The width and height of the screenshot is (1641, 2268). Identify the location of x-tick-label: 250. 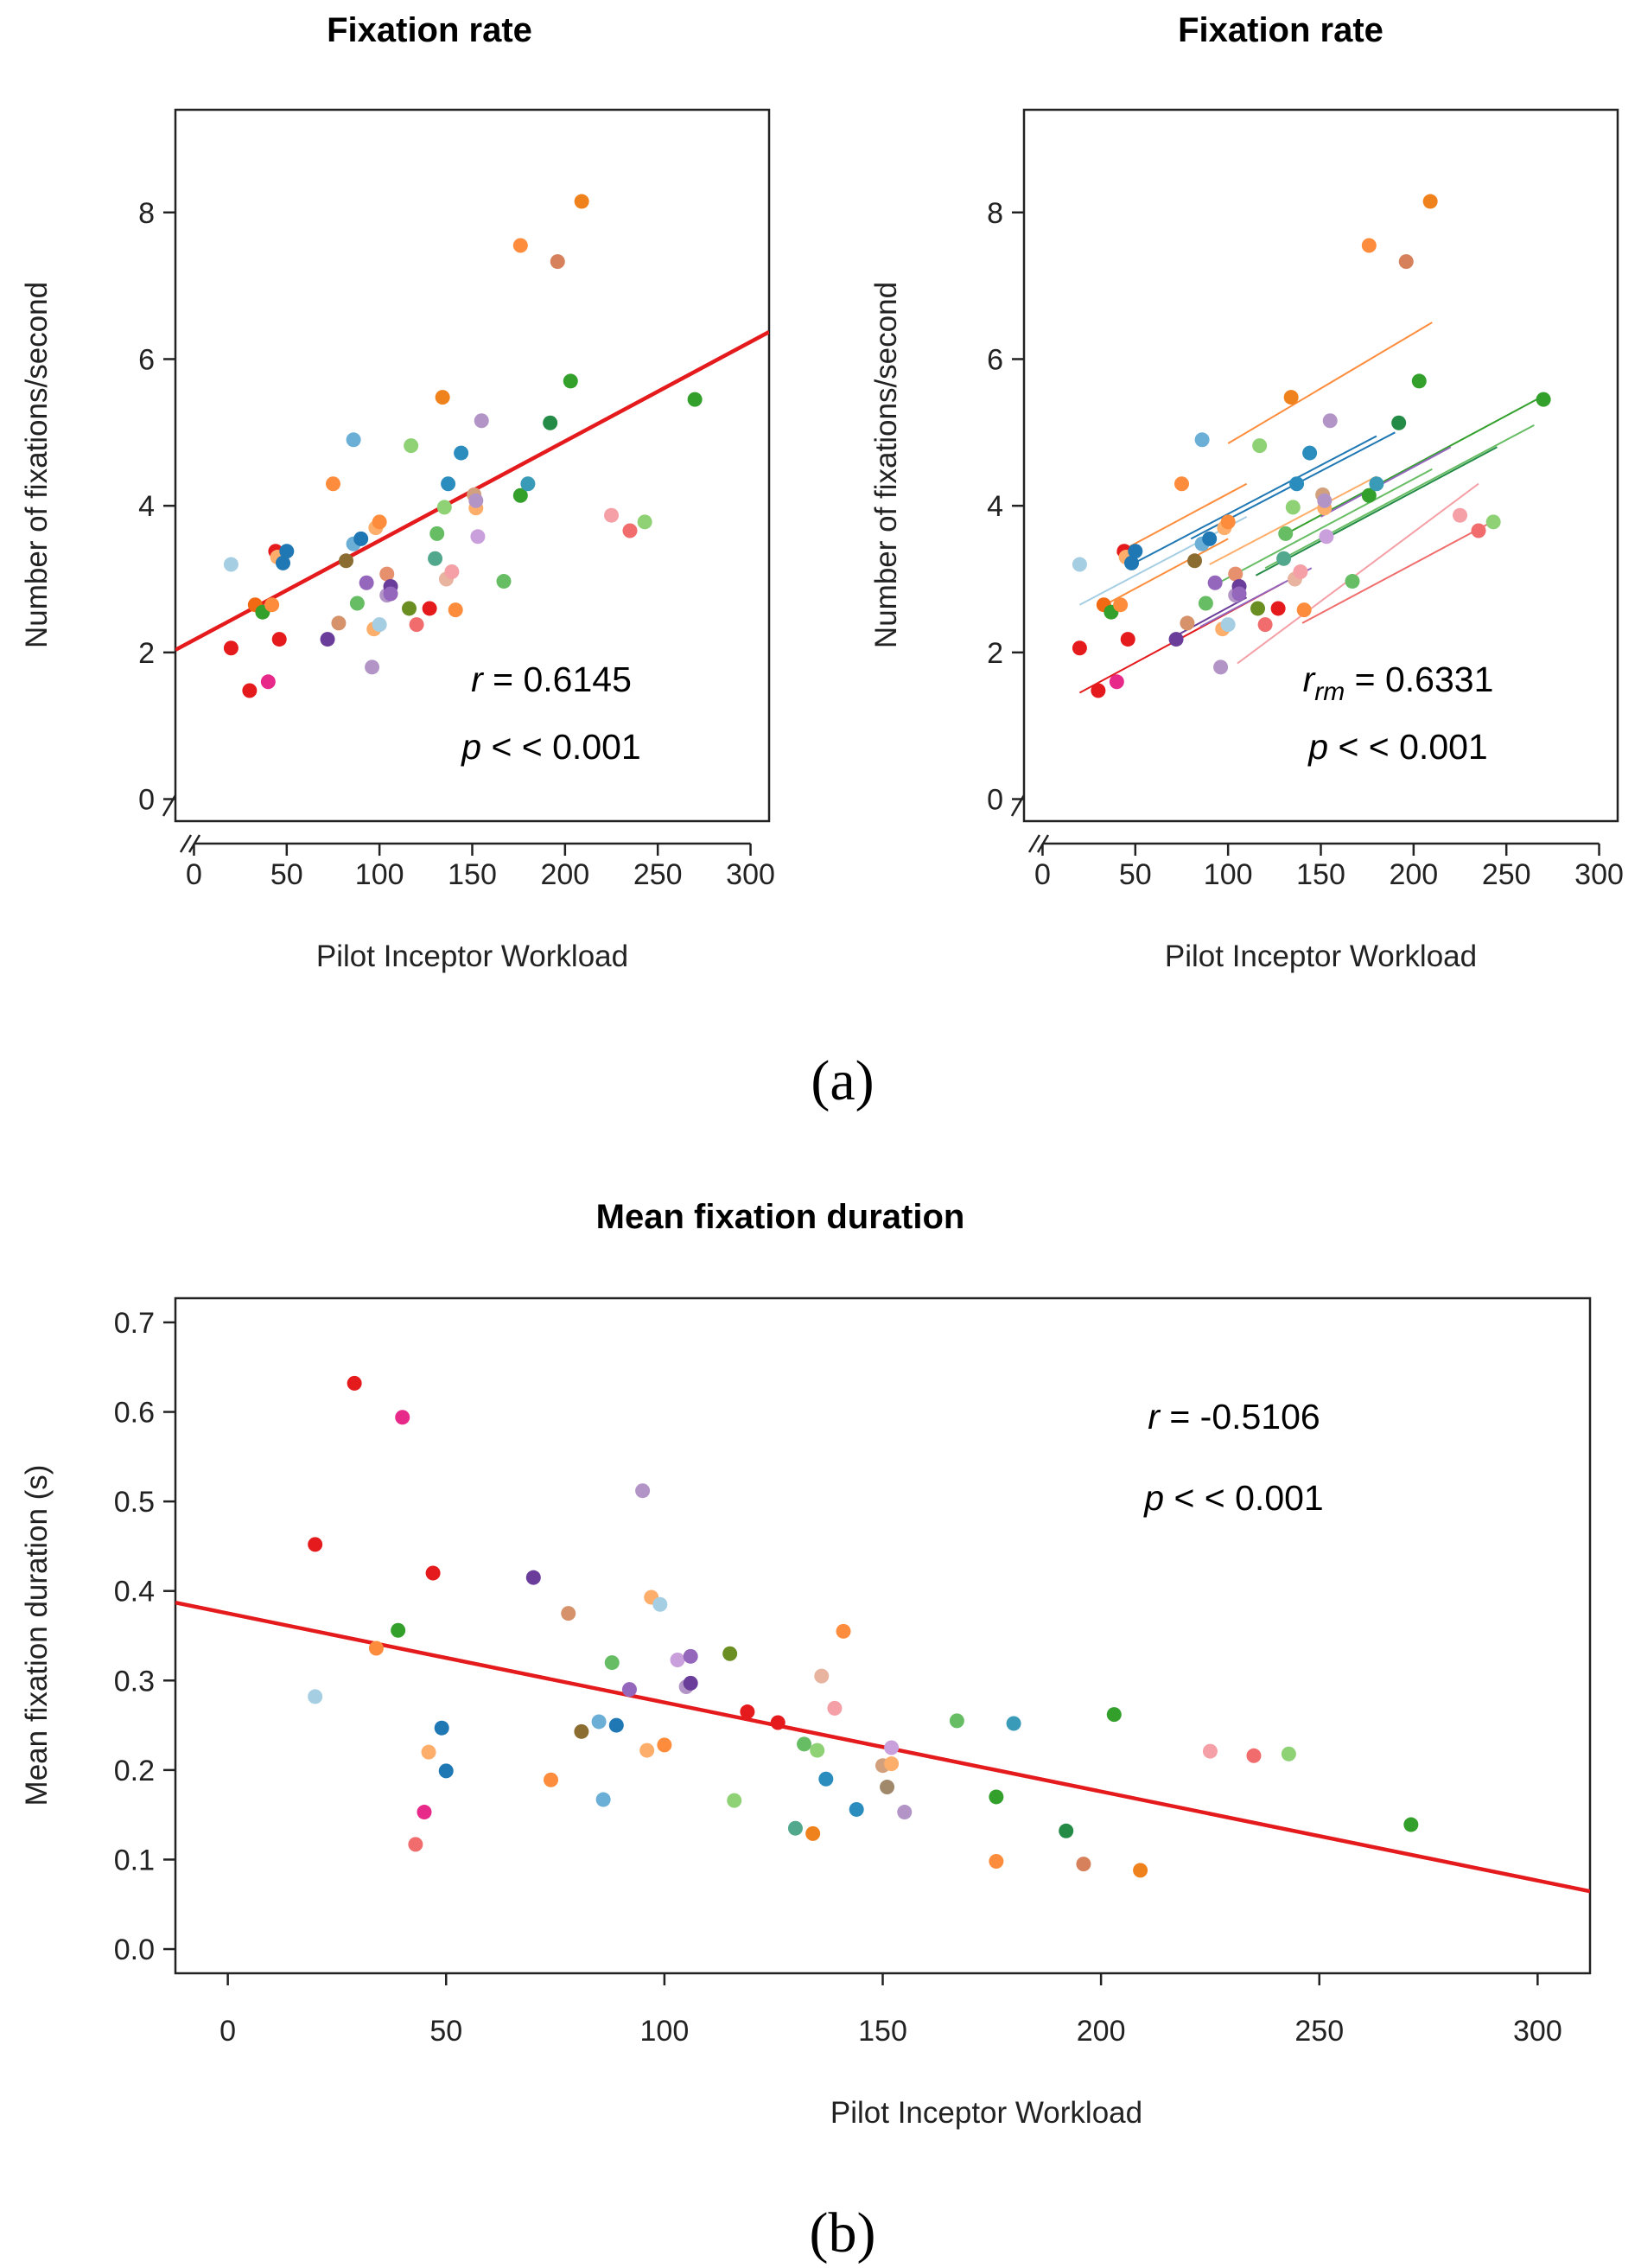
(1506, 874).